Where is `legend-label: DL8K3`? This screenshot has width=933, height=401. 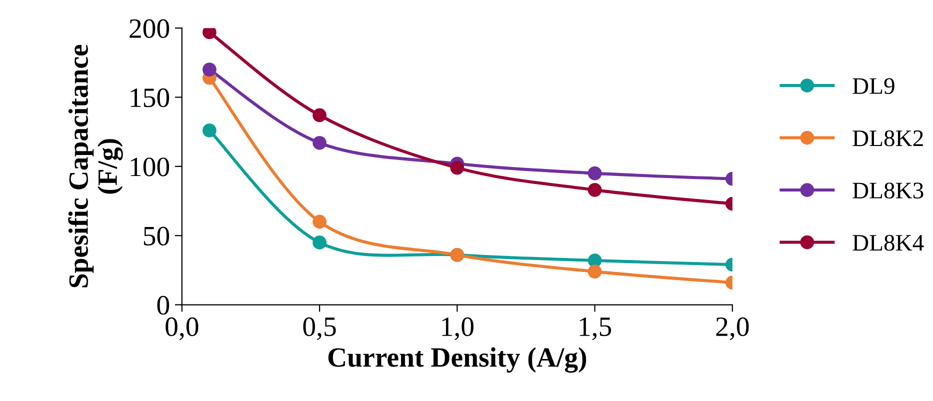 legend-label: DL8K3 is located at coordinates (888, 190).